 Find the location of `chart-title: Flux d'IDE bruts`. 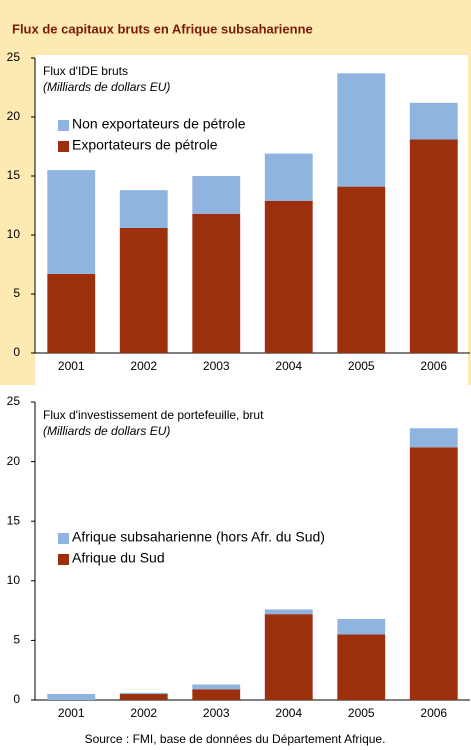

chart-title: Flux d'IDE bruts is located at coordinates (85, 71).